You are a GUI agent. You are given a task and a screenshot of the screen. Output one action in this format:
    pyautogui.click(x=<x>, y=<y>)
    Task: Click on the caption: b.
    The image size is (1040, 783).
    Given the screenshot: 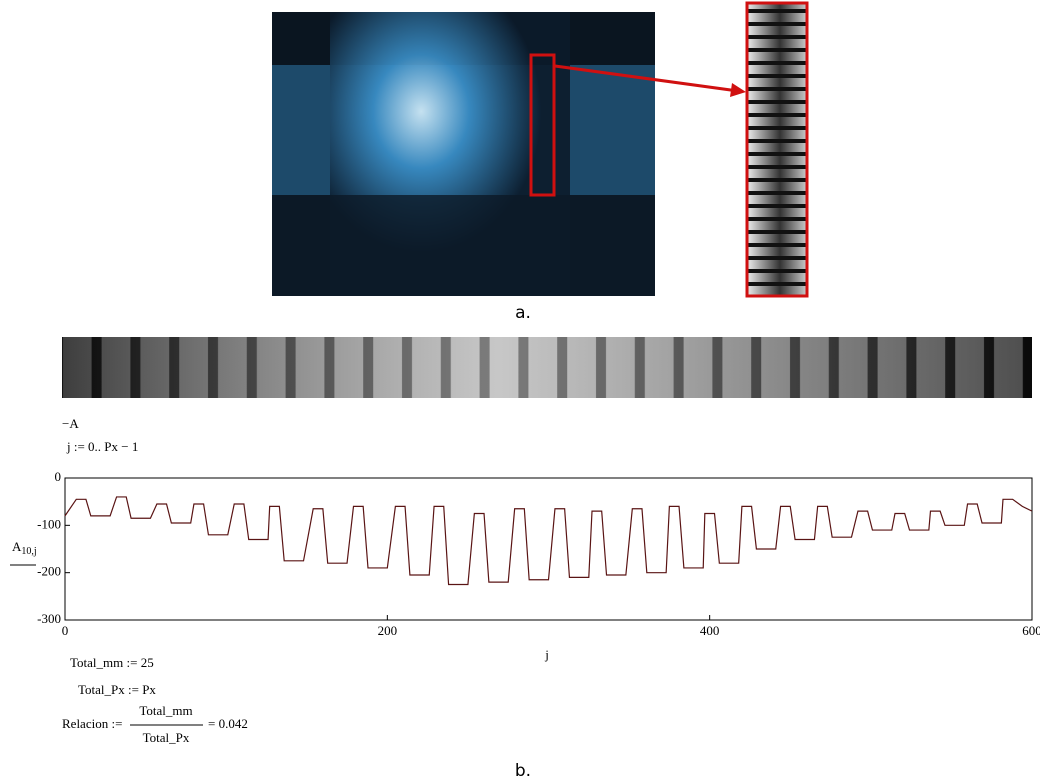 What is the action you would take?
    pyautogui.click(x=523, y=771)
    